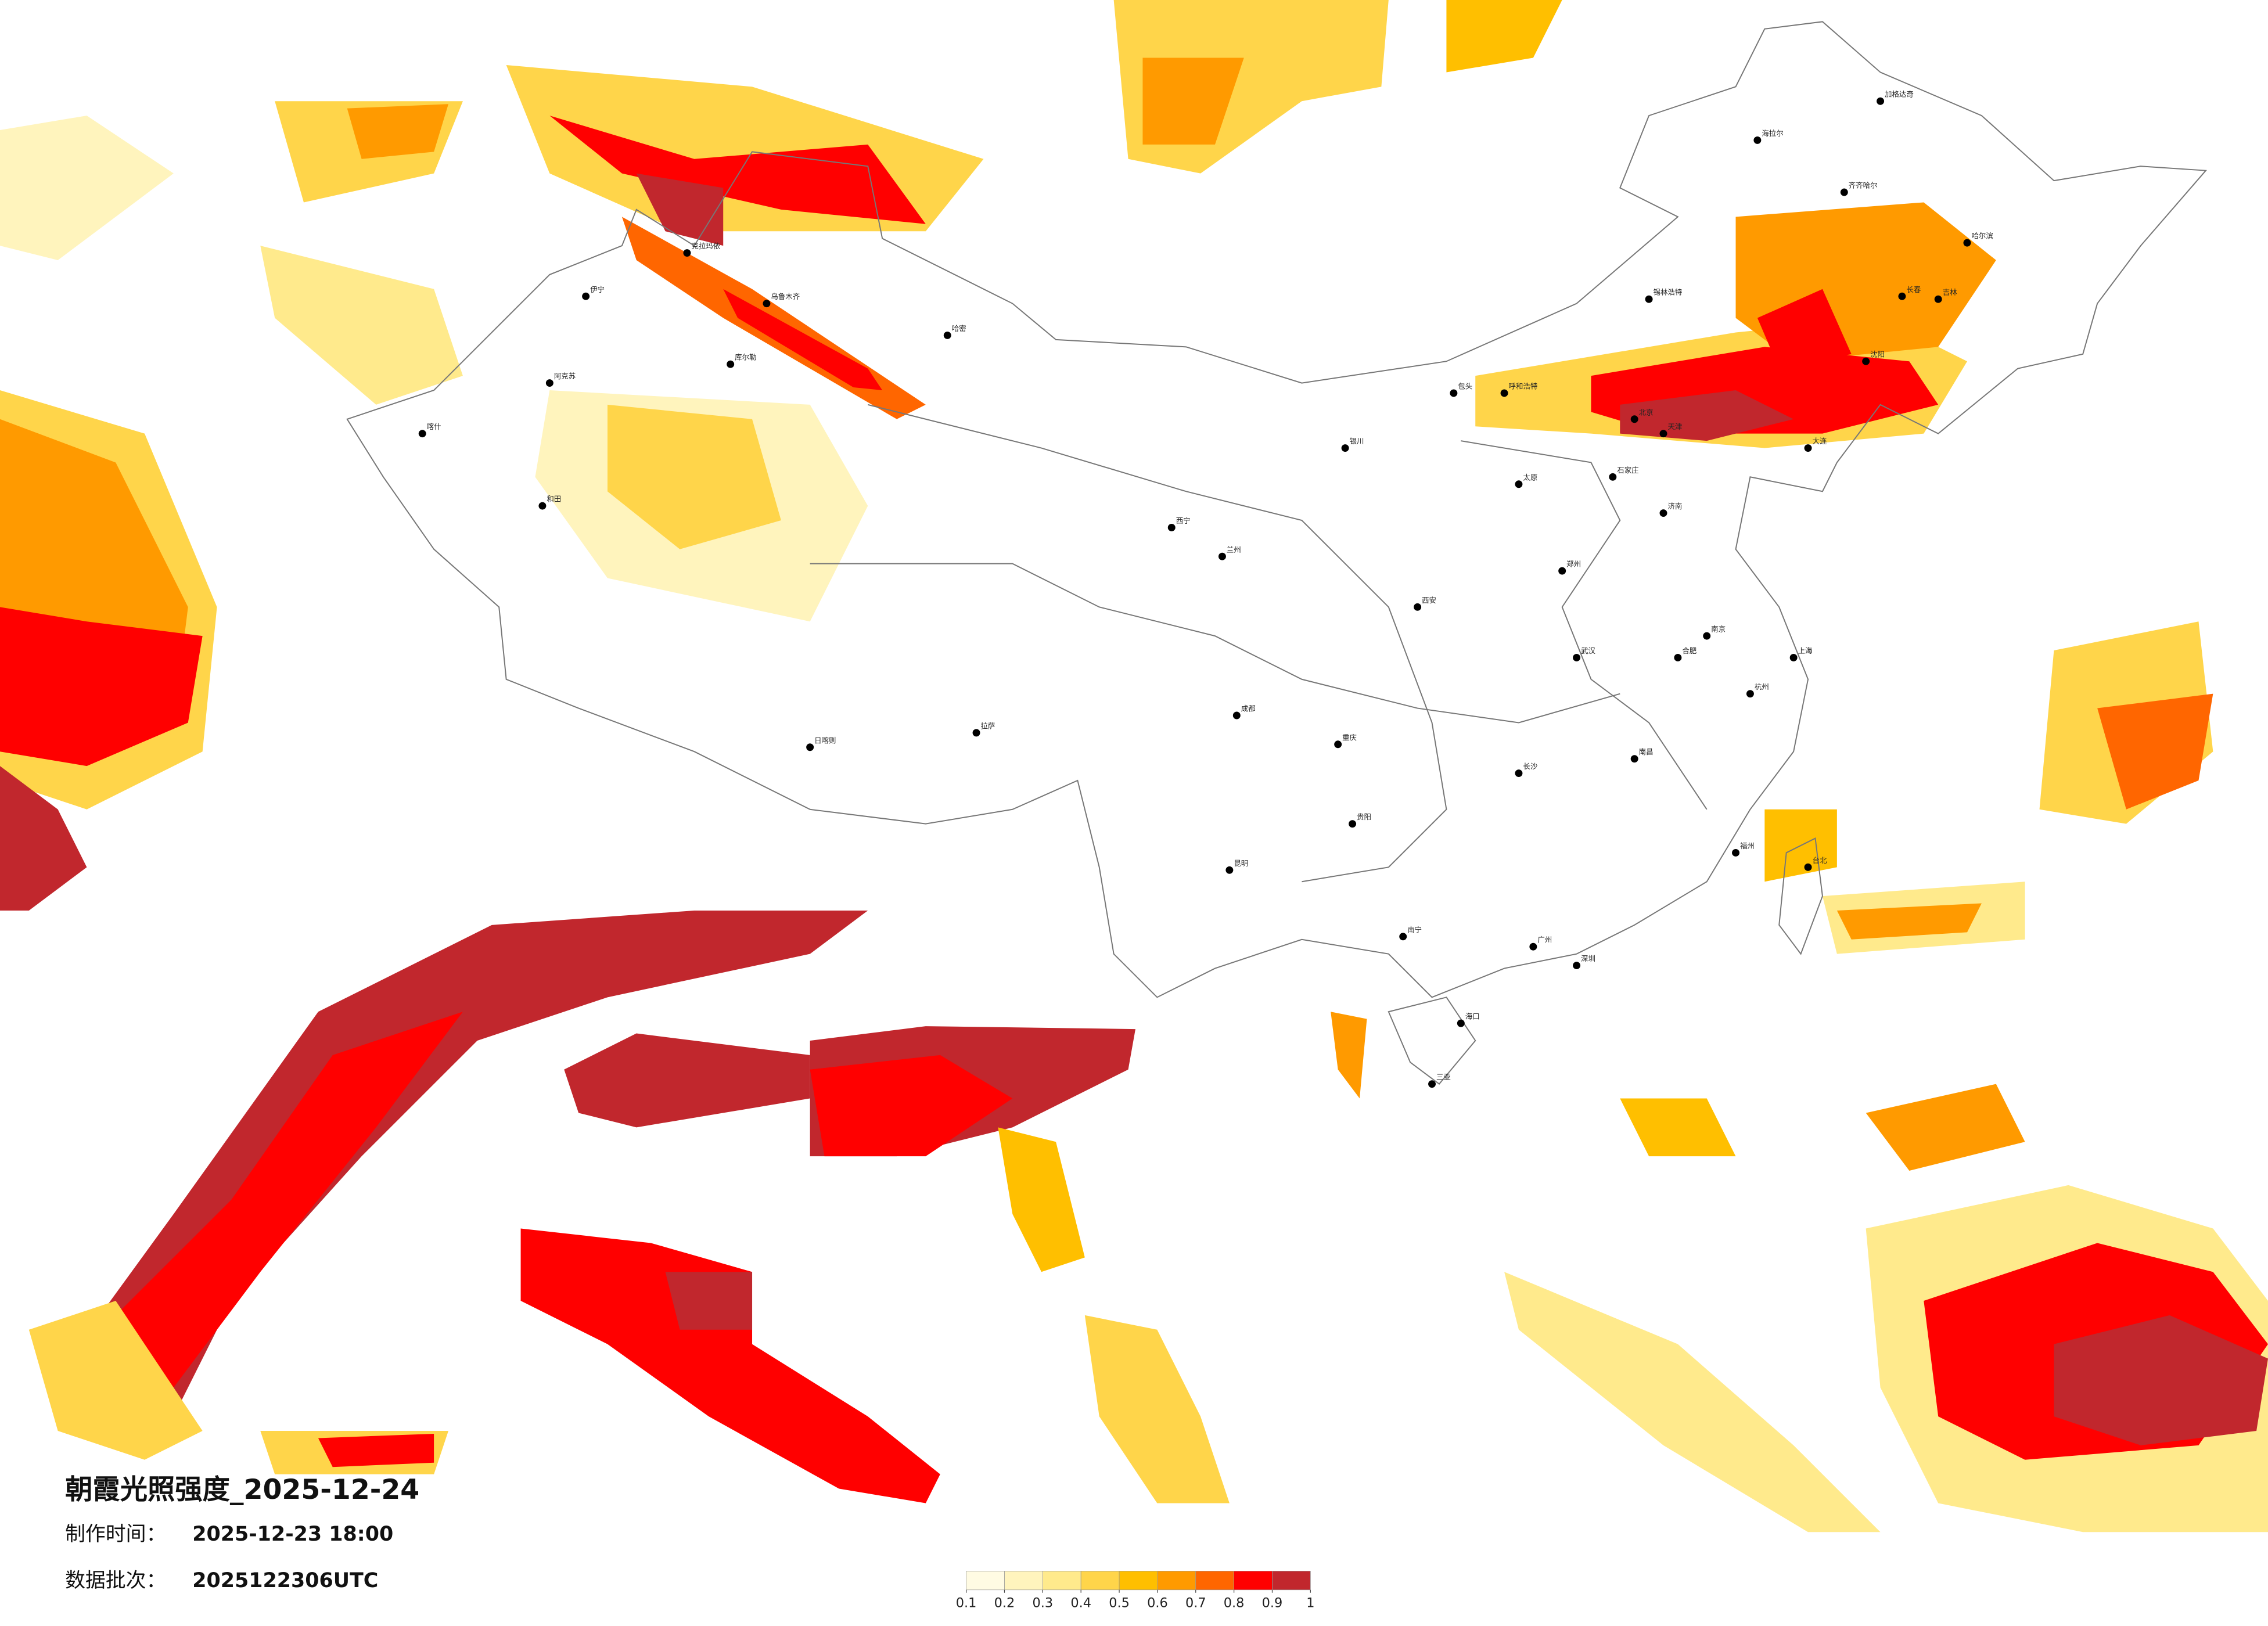  What do you see at coordinates (1349, 737) in the screenshot?
I see `city-label: 重庆` at bounding box center [1349, 737].